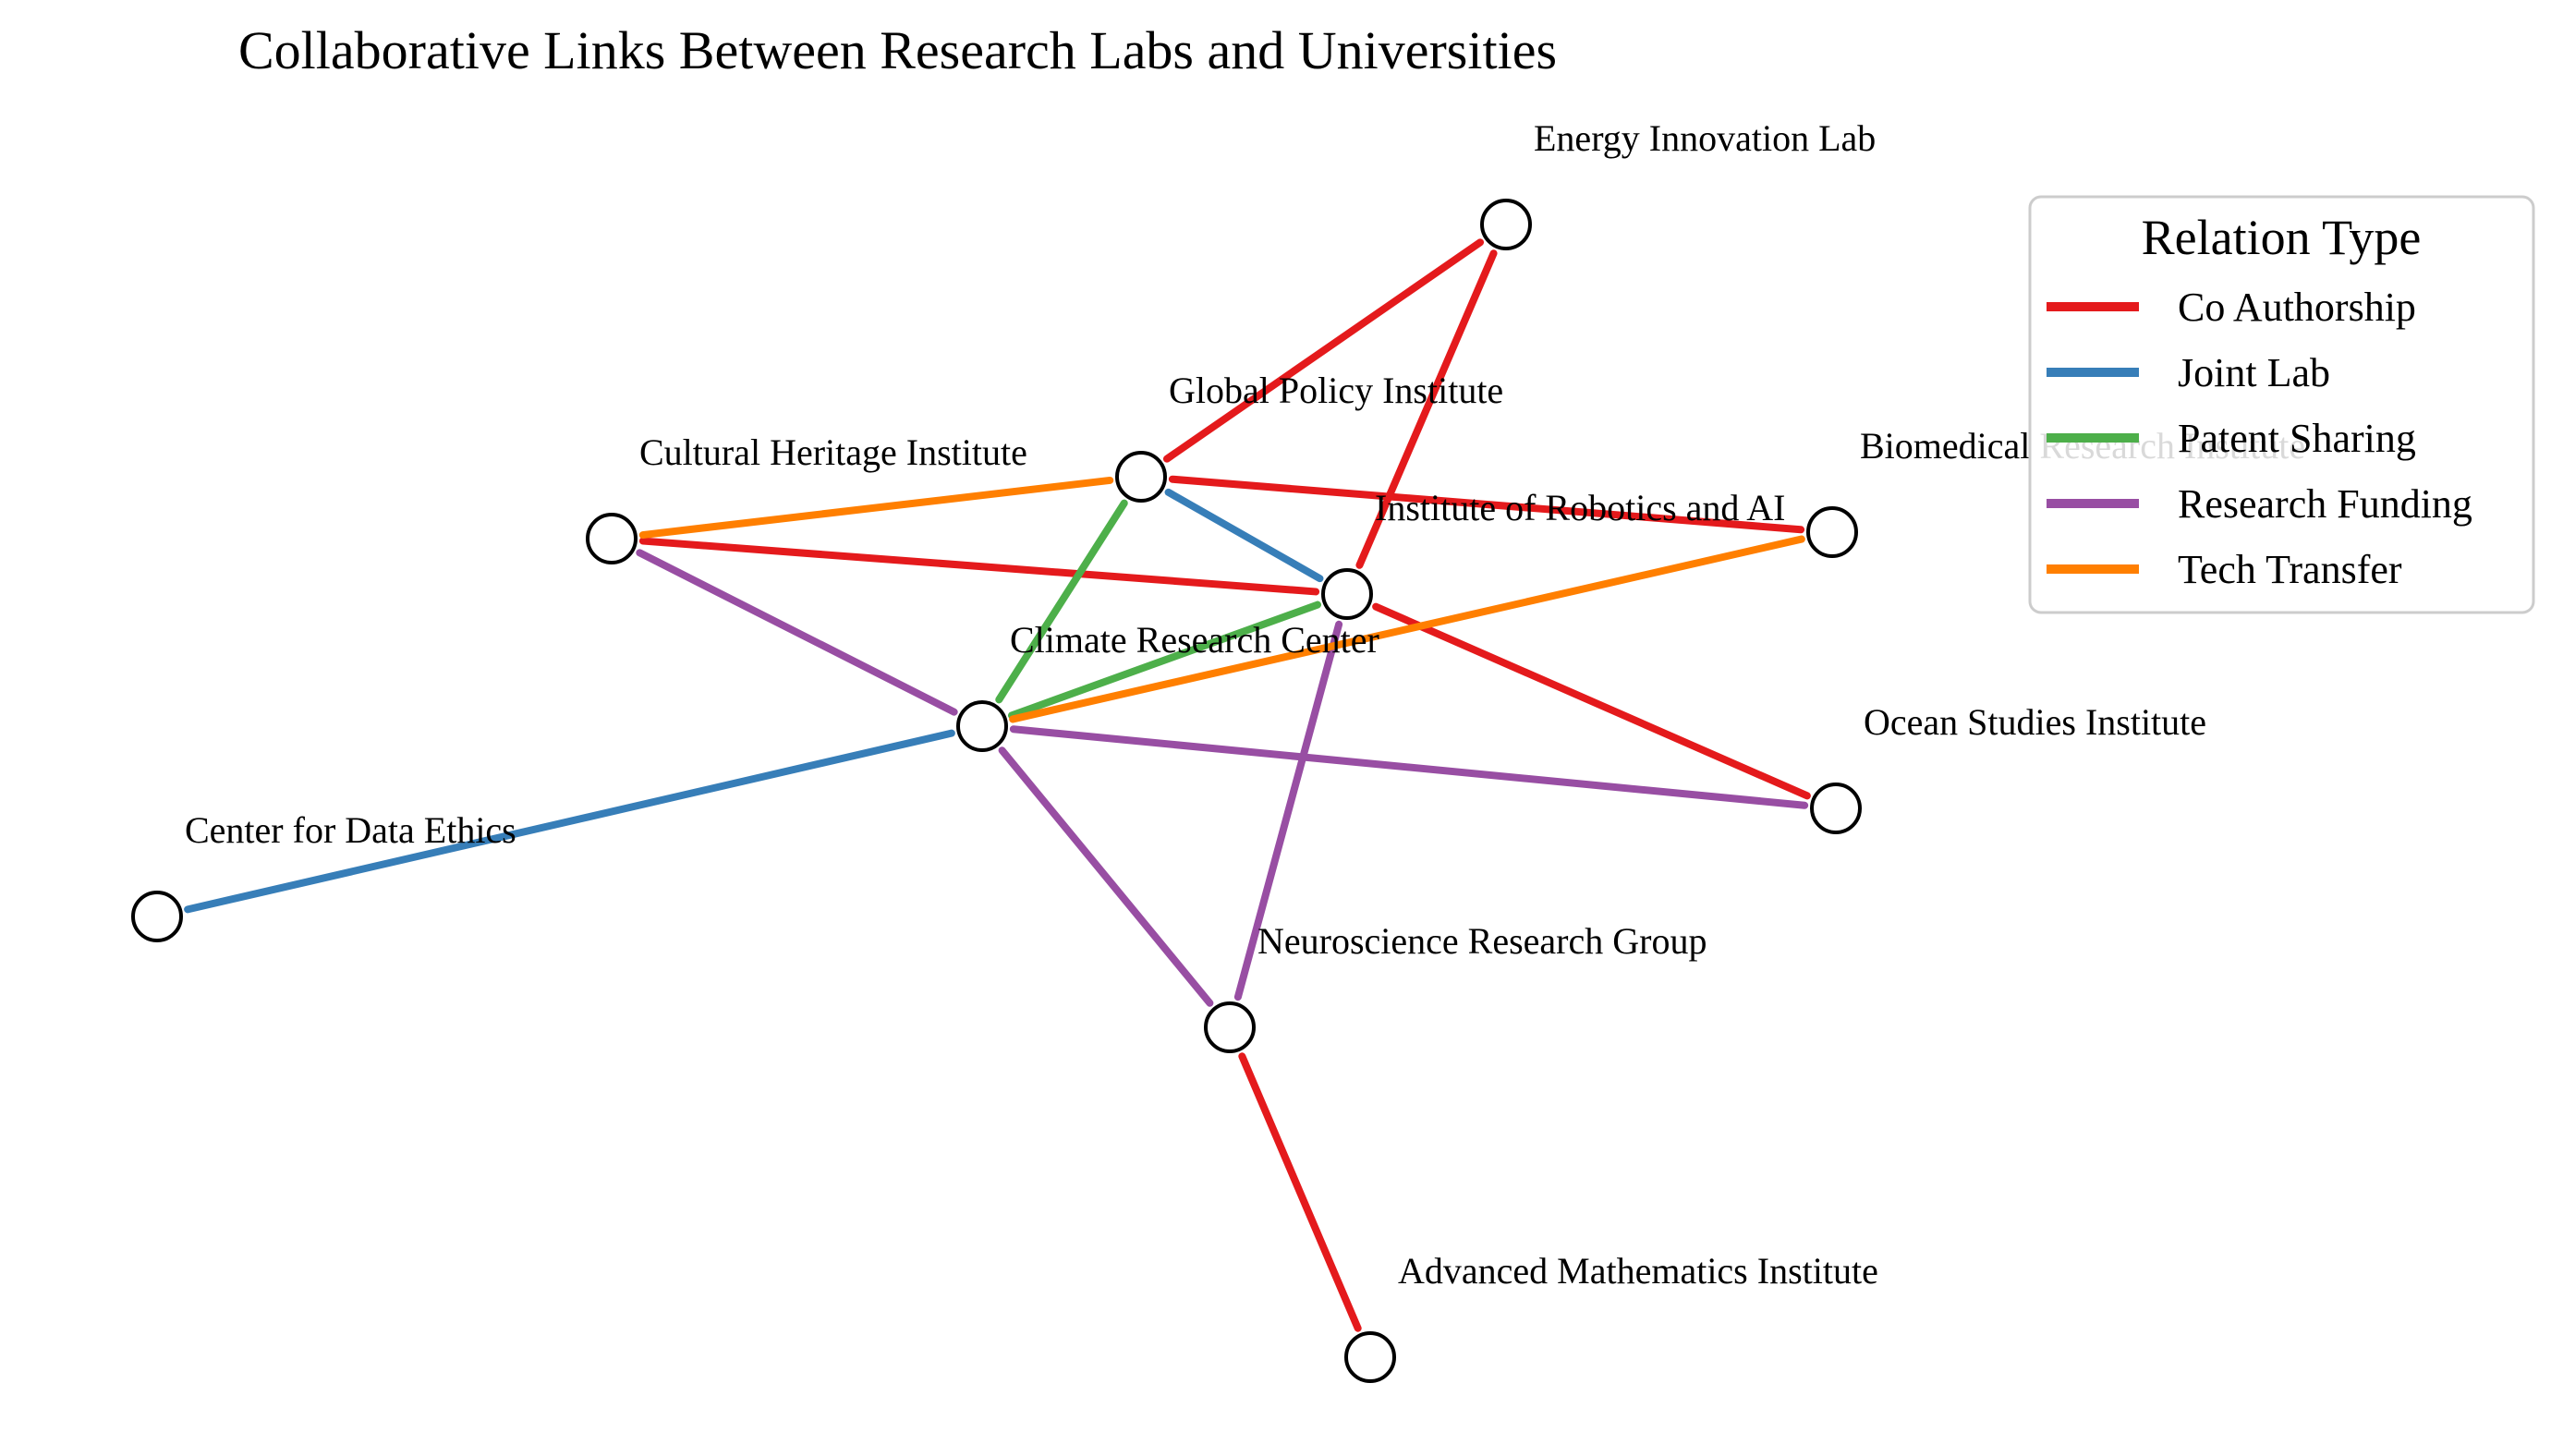 The height and width of the screenshot is (1456, 2551). What do you see at coordinates (1705, 138) in the screenshot?
I see `node-label-energy: Energy Innovation Lab` at bounding box center [1705, 138].